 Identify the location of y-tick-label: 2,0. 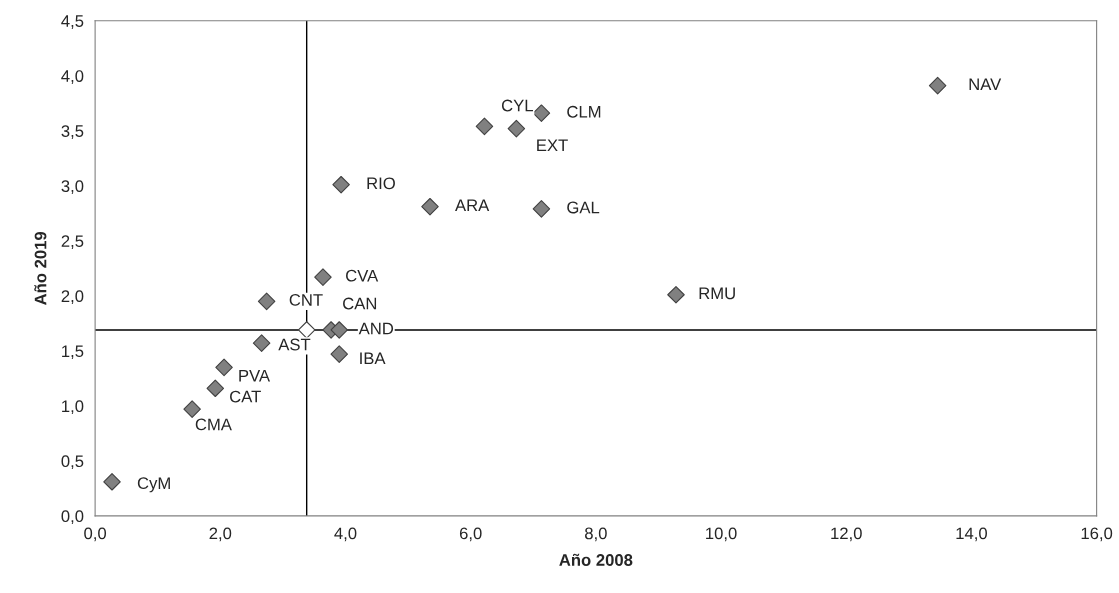
(72, 297).